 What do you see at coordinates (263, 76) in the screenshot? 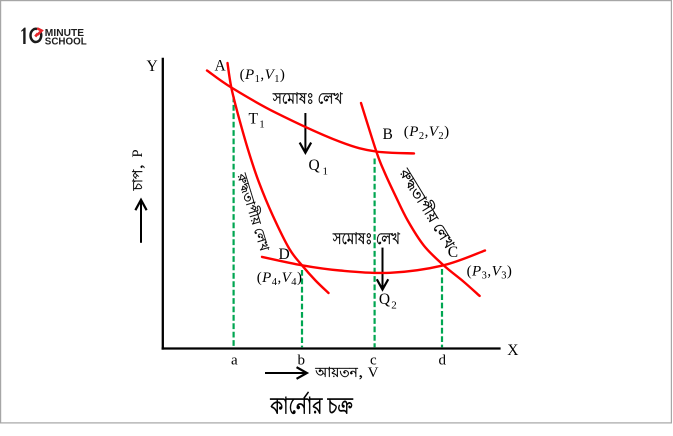
I see `svg-text: (P1,V1)` at bounding box center [263, 76].